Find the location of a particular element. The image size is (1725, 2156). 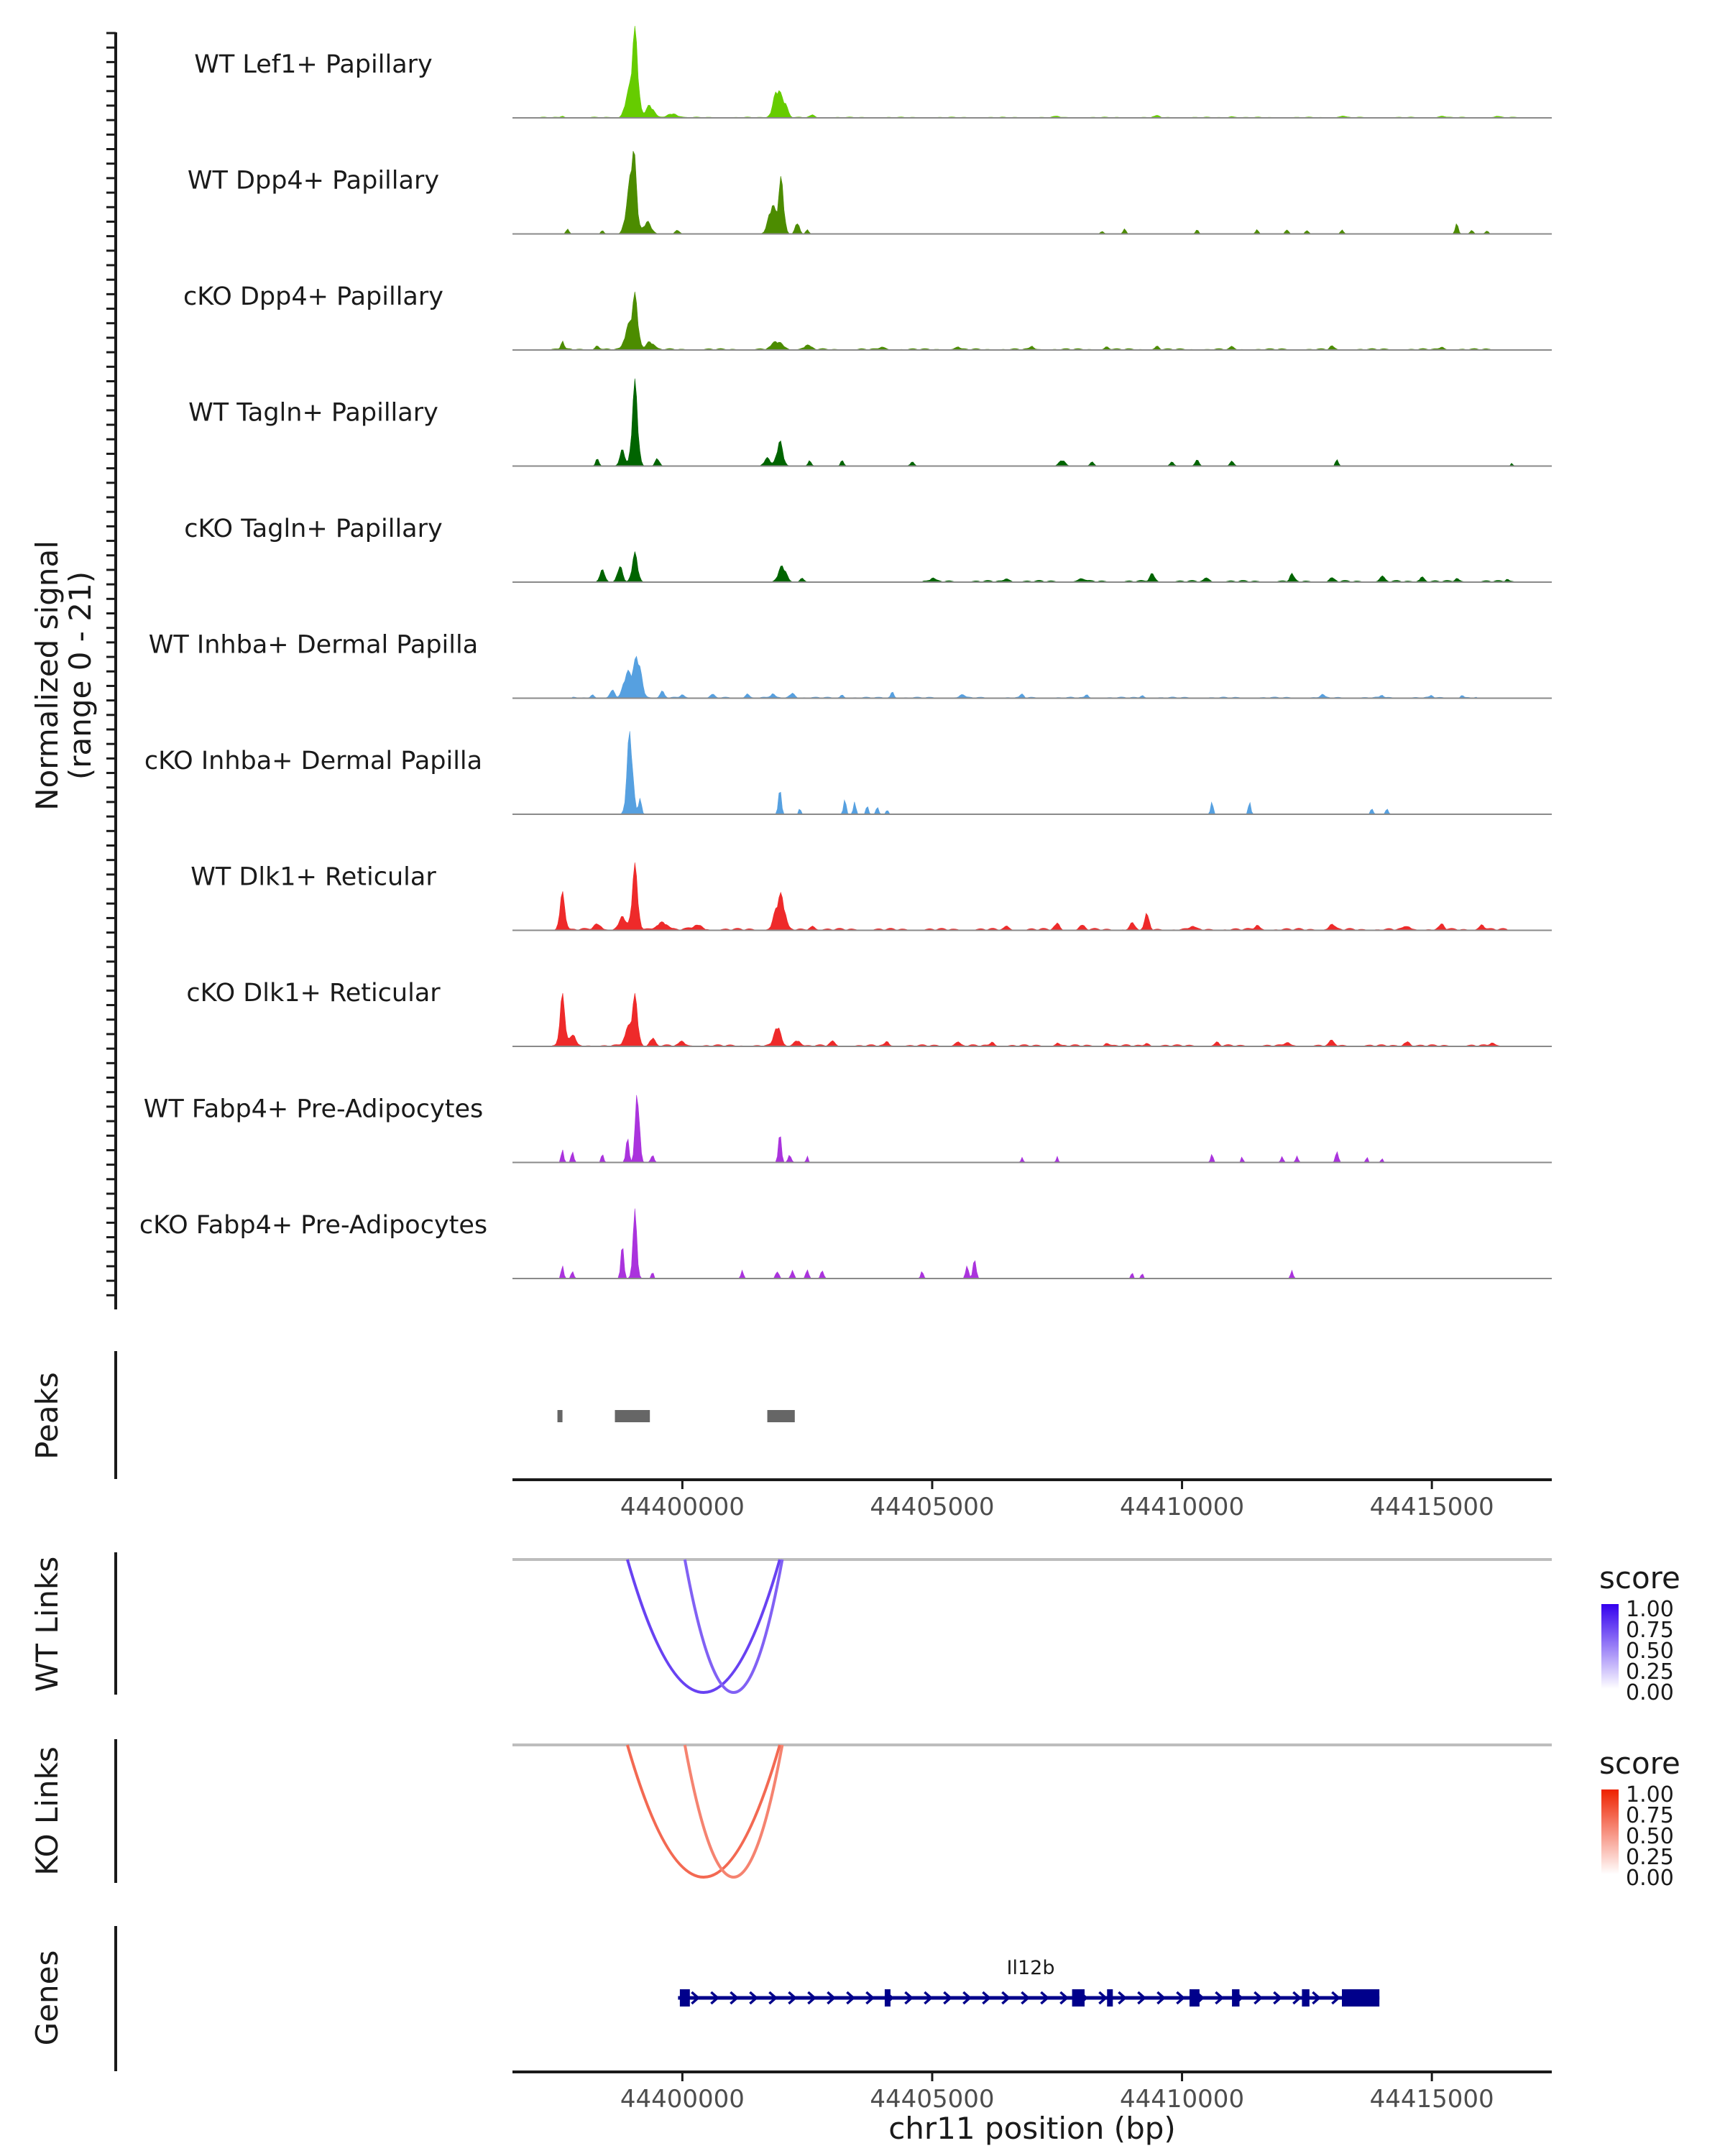

track-label: cKO Tagln+ Papillary is located at coordinates (313, 529).